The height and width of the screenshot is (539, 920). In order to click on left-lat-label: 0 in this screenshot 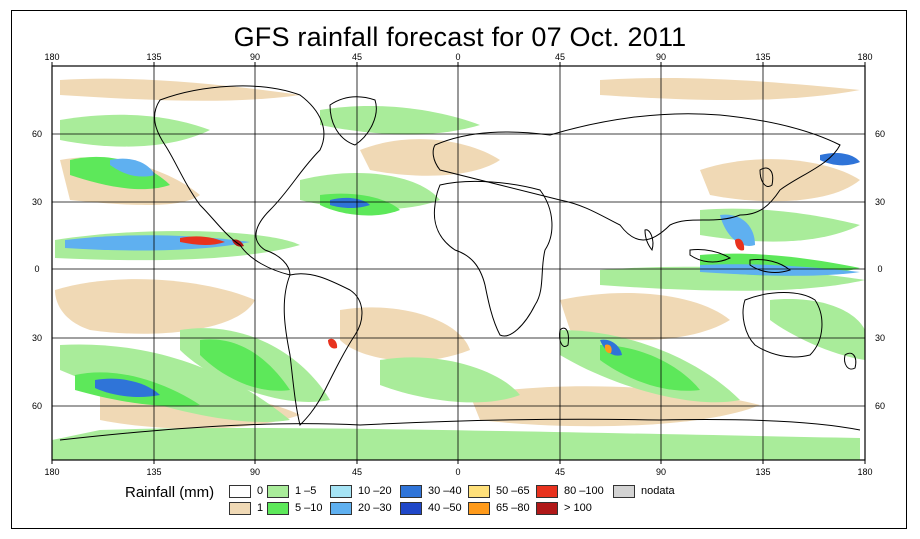, I will do `click(36, 269)`.